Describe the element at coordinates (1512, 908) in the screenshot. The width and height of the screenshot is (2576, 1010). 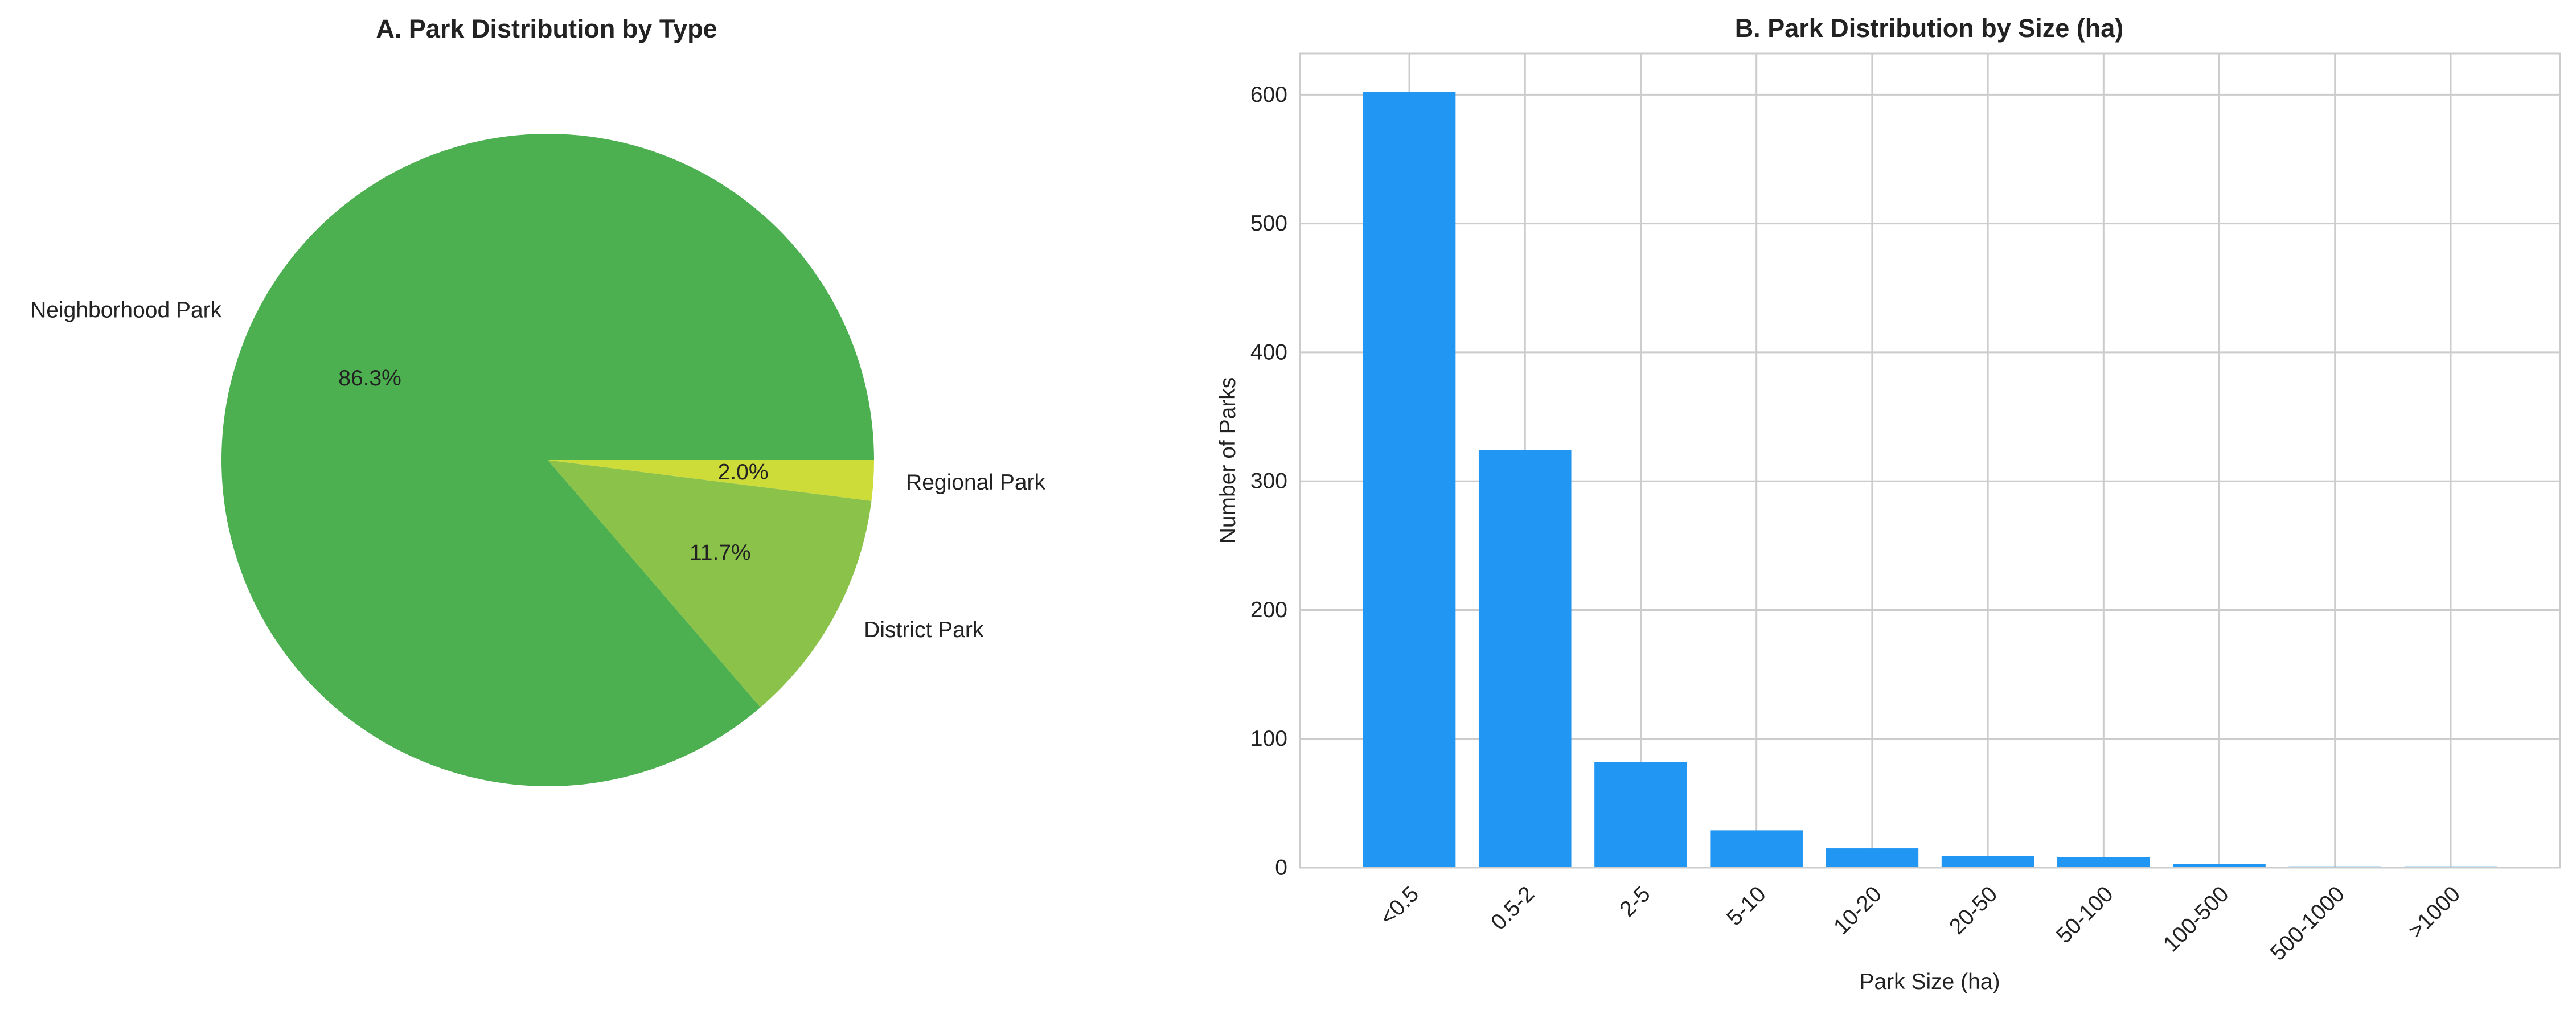
I see `x-tick-label: 0.5-2` at that location.